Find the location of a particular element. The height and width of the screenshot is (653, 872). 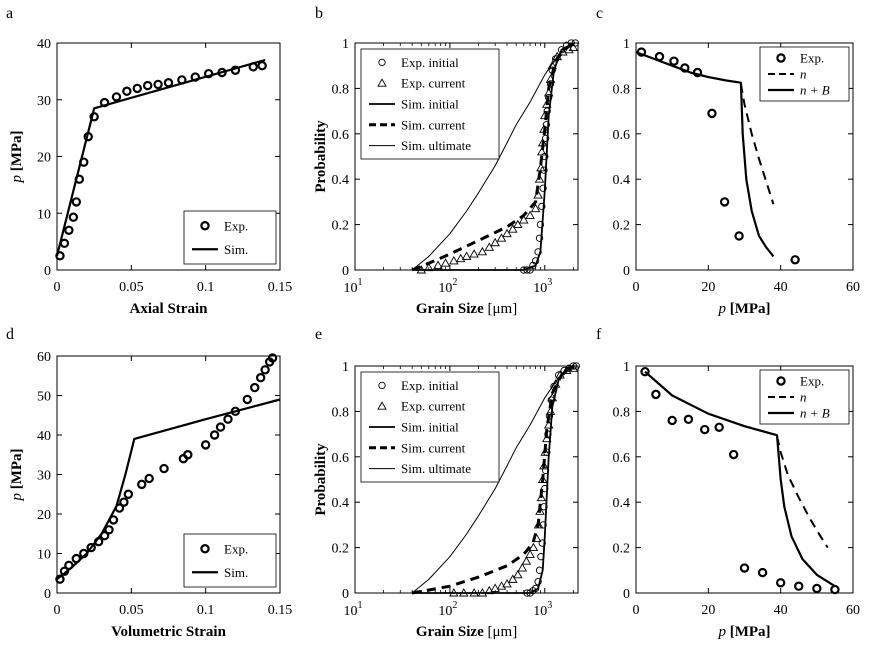

legend-label: Exp. initial is located at coordinates (430, 385).